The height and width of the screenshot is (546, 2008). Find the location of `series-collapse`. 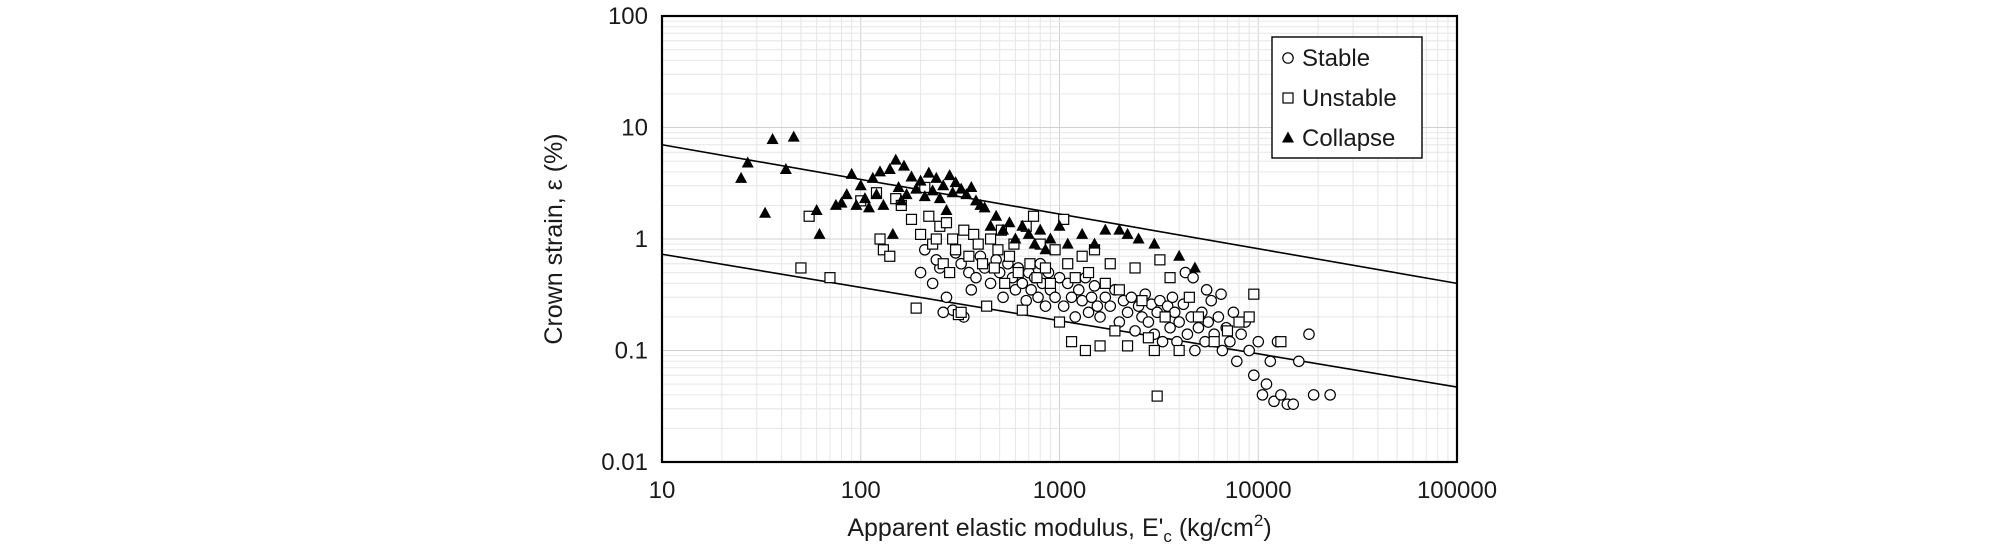

series-collapse is located at coordinates (968, 201).